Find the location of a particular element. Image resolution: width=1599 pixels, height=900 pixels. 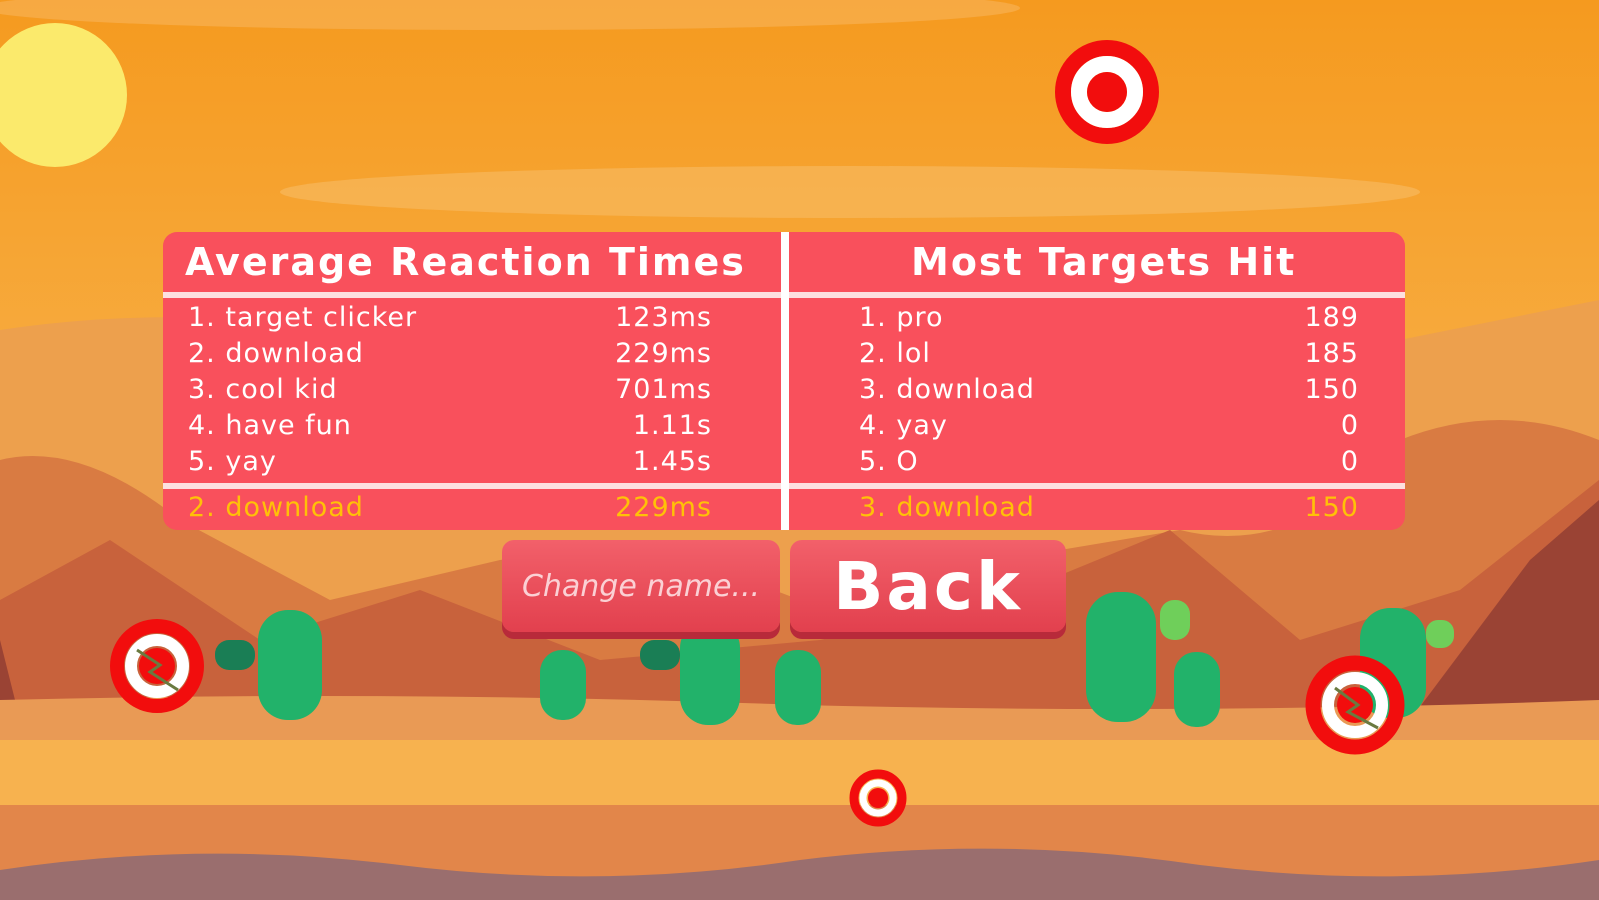

leaderboard-row: 1. pro 189 is located at coordinates (1109, 317).